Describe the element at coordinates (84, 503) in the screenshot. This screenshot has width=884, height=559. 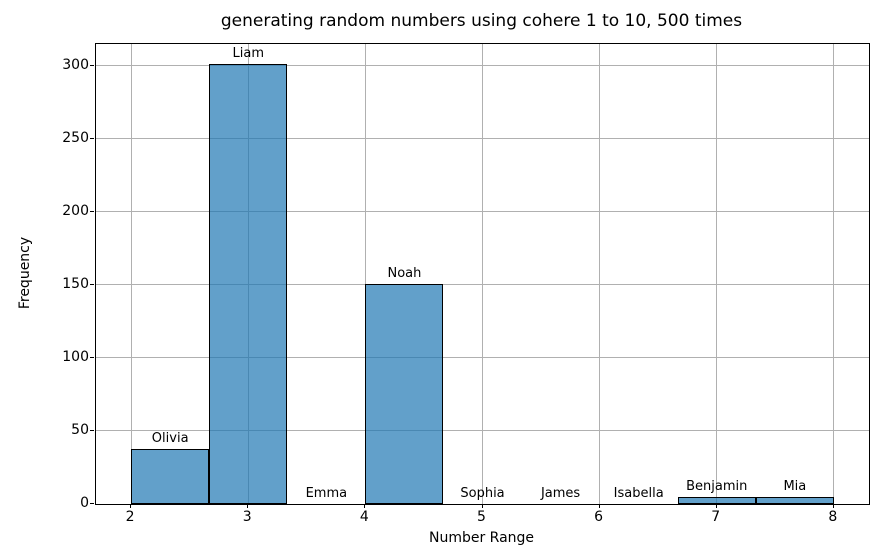
I see `y-tick-label-0: 0` at that location.